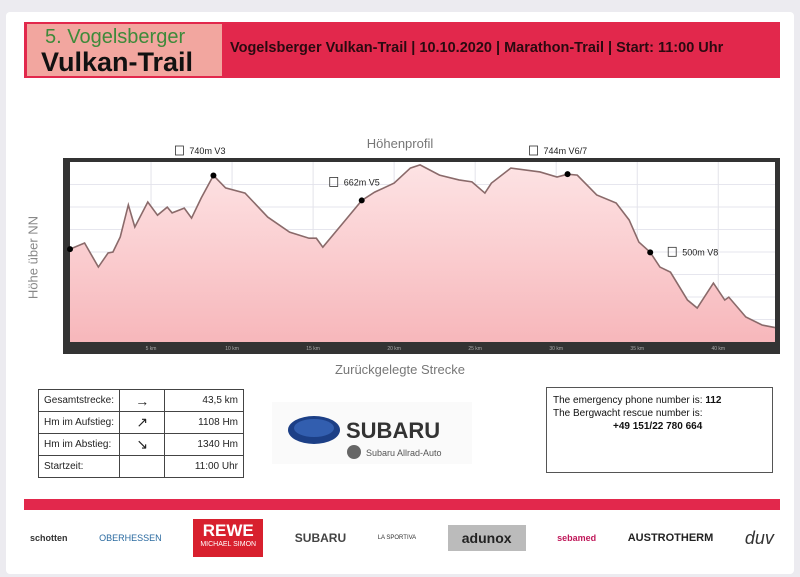  Describe the element at coordinates (49, 538) in the screenshot. I see `logo-schotten: schotten` at that location.